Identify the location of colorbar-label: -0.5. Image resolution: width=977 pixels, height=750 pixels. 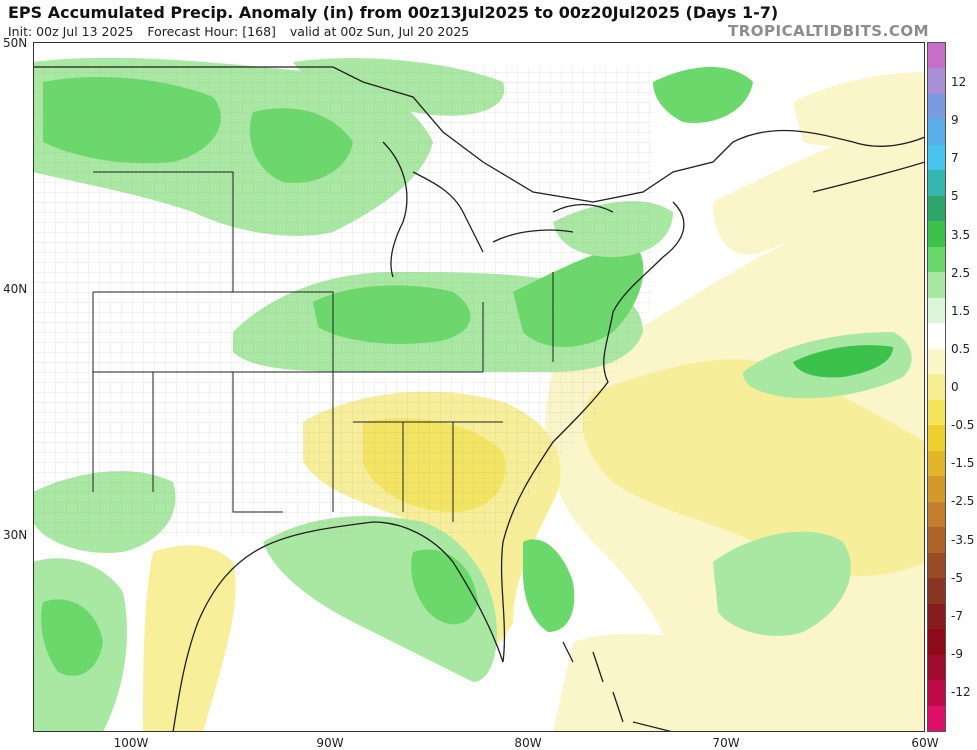
(963, 425).